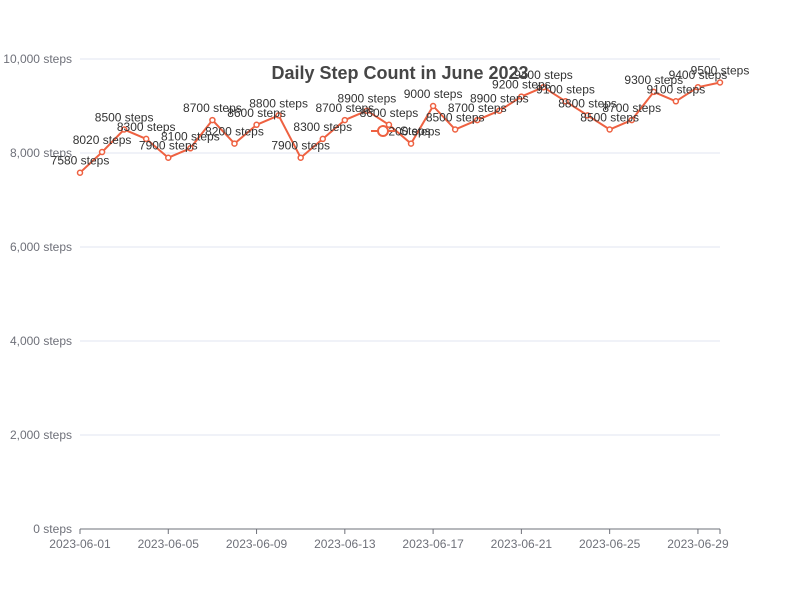  I want to click on x-tick-label: 2023-06-01, so click(80, 544).